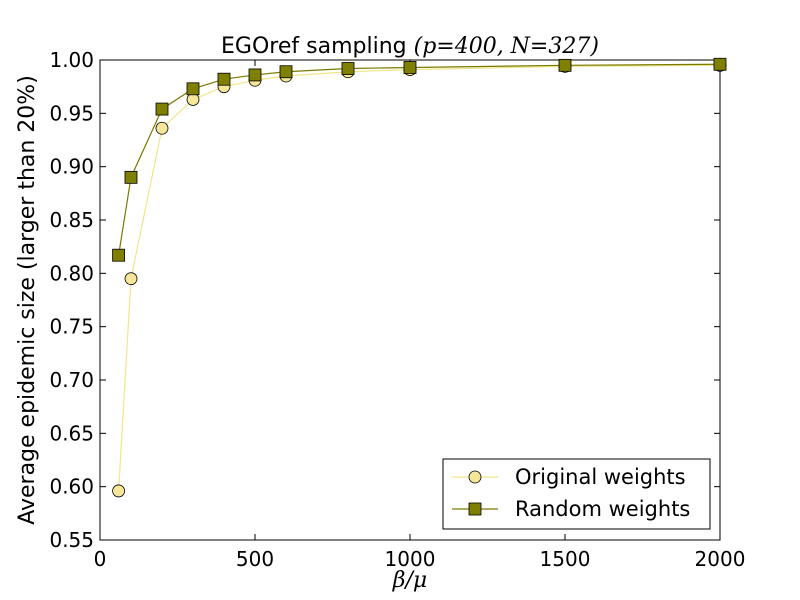 The width and height of the screenshot is (800, 600). What do you see at coordinates (410, 559) in the screenshot?
I see `x-tick-label: 1000` at bounding box center [410, 559].